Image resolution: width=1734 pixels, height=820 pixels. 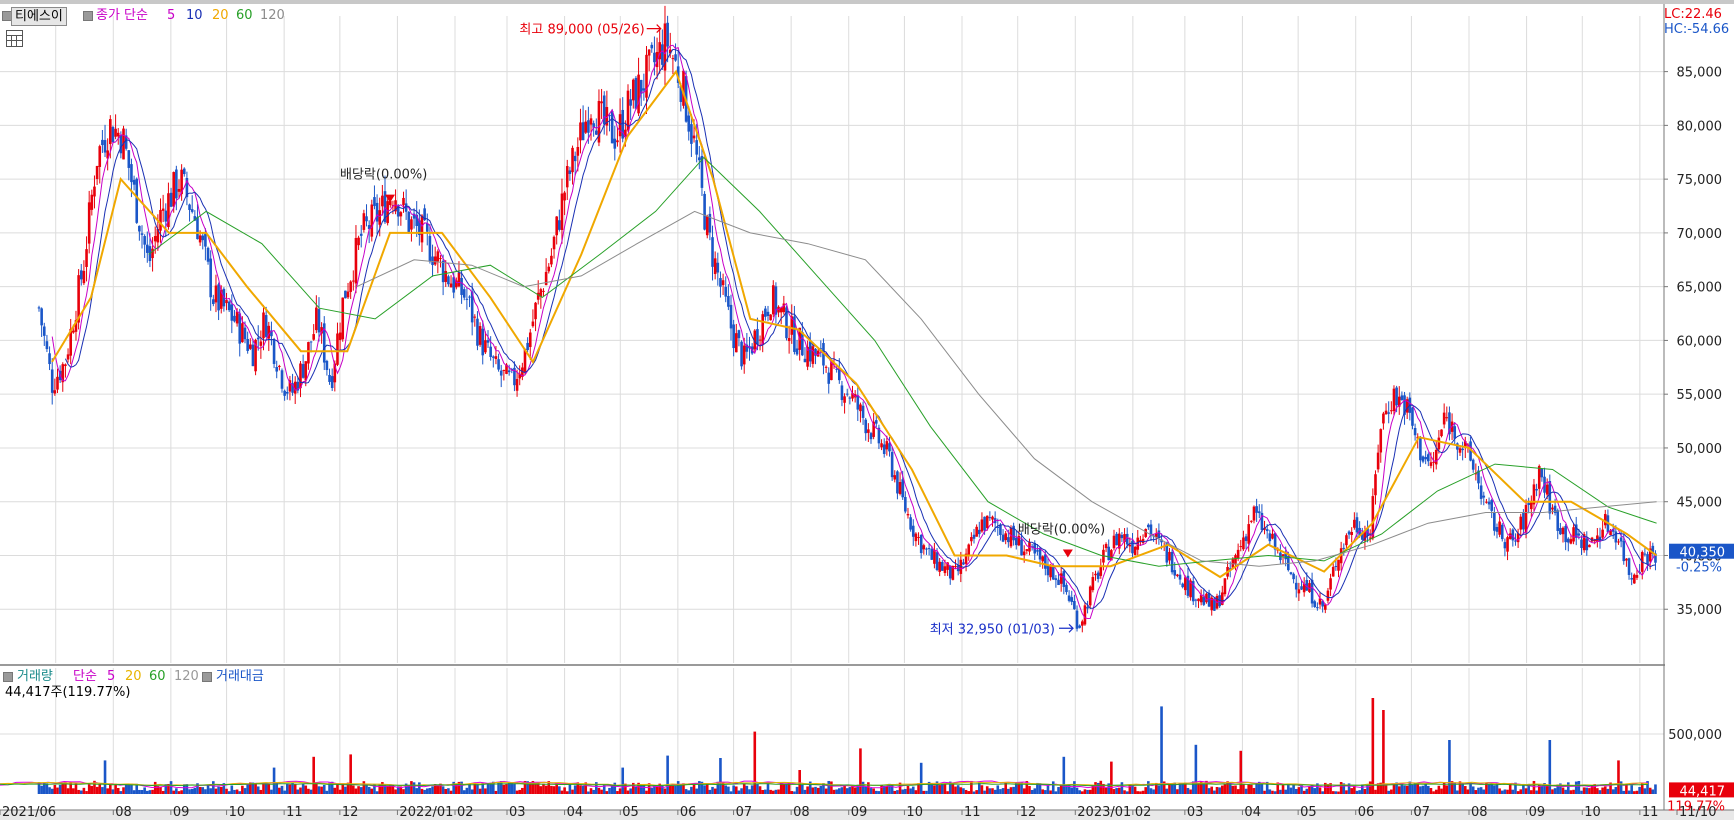 I want to click on price-legend-toggle-icon, so click(x=88, y=16).